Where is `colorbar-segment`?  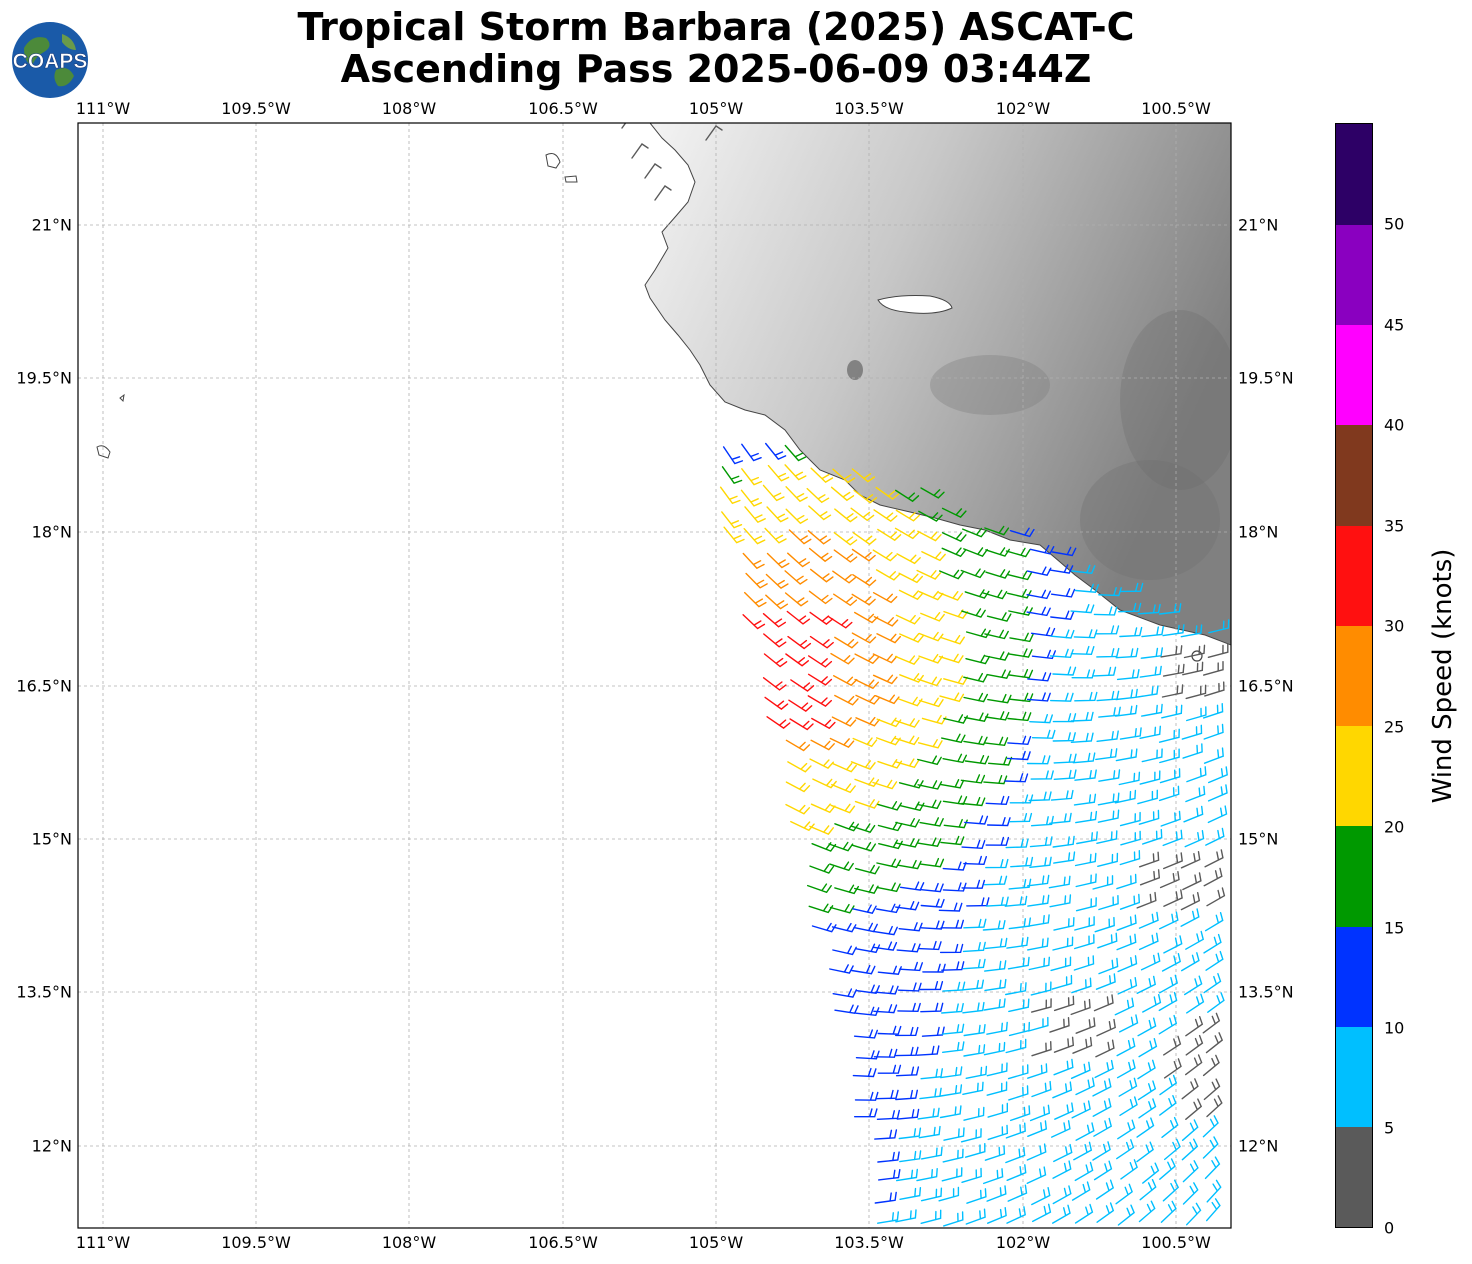 colorbar-segment is located at coordinates (1354, 575).